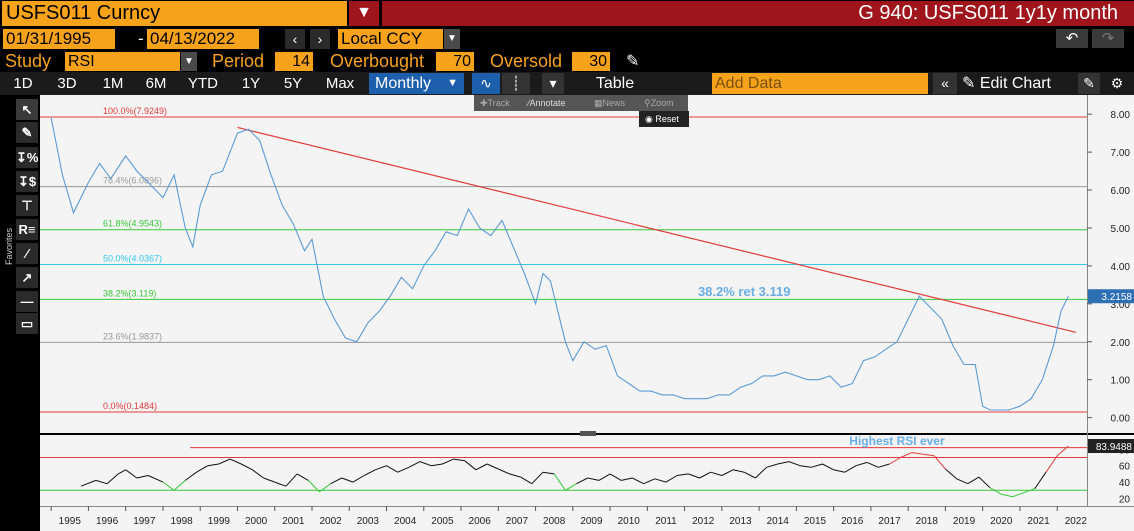  Describe the element at coordinates (181, 521) in the screenshot. I see `x-tick-label: 1998` at that location.